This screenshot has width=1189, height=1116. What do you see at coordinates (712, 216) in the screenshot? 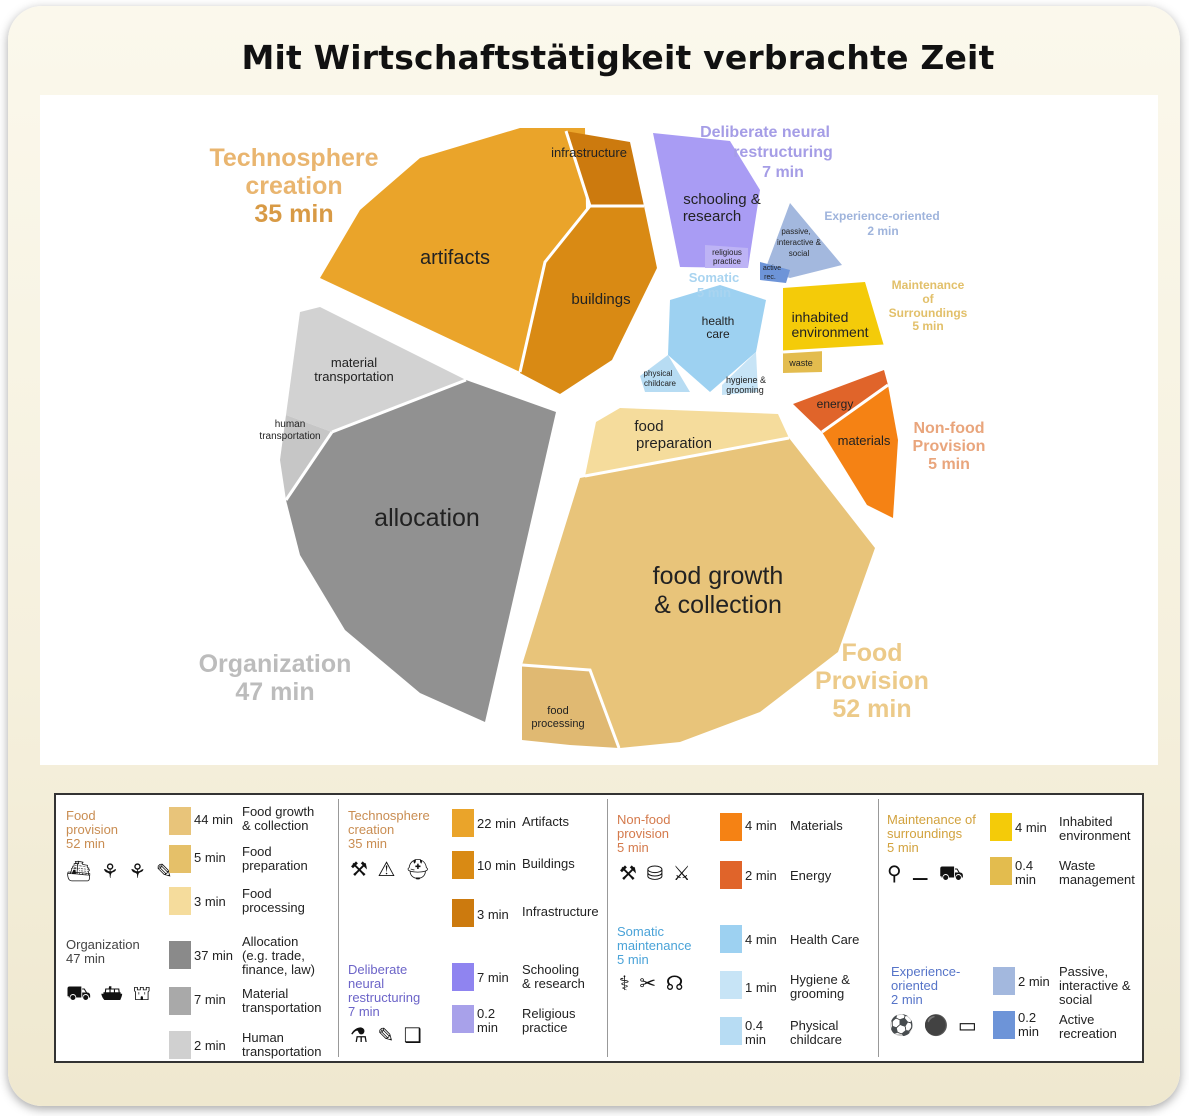
I see `label-schooling-2: research` at bounding box center [712, 216].